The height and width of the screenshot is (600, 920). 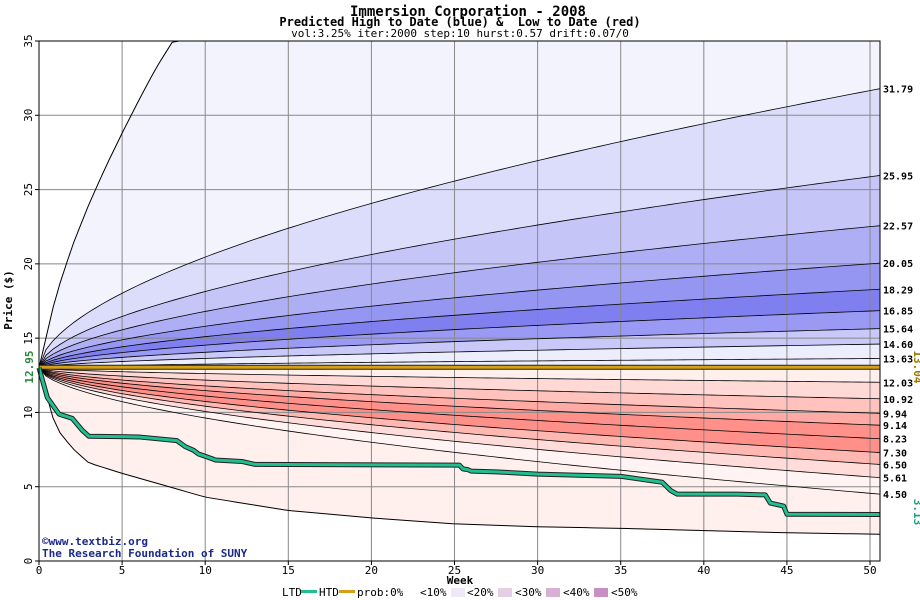 What do you see at coordinates (576, 592) in the screenshot?
I see `legend-label-40: <40%` at bounding box center [576, 592].